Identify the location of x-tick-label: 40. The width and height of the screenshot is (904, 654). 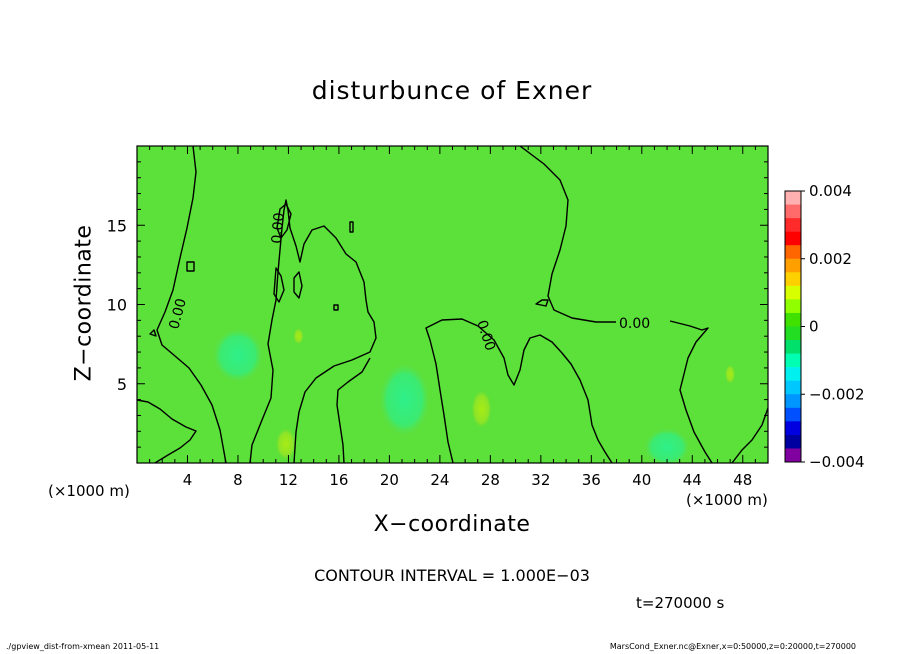
(641, 480).